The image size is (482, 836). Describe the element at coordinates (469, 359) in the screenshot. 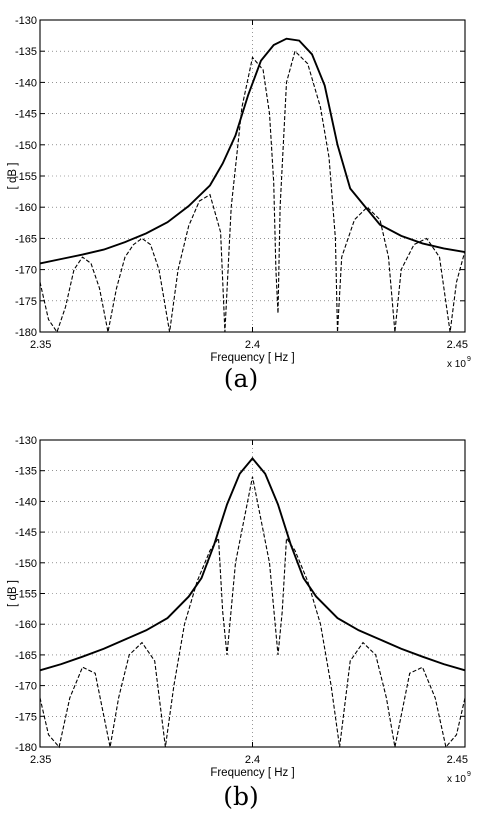

I see `chart1-x-multiplier-exponent: 9` at that location.